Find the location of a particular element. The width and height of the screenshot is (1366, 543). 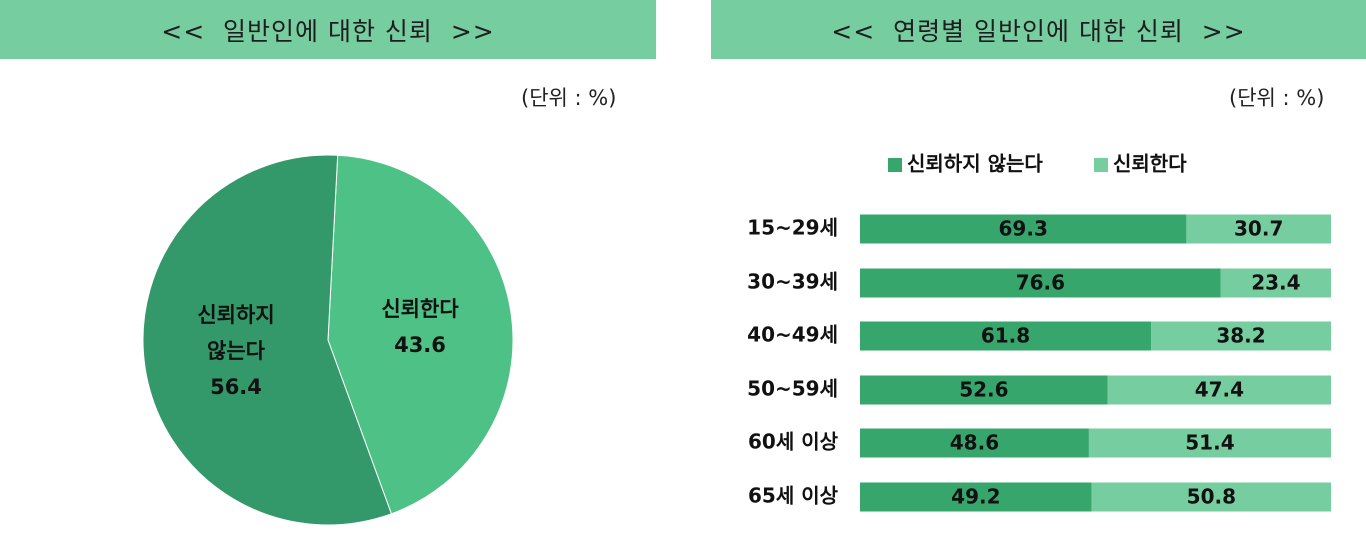

pie-title-banner: << 일반인에 대한 신뢰 >> is located at coordinates (328, 29).